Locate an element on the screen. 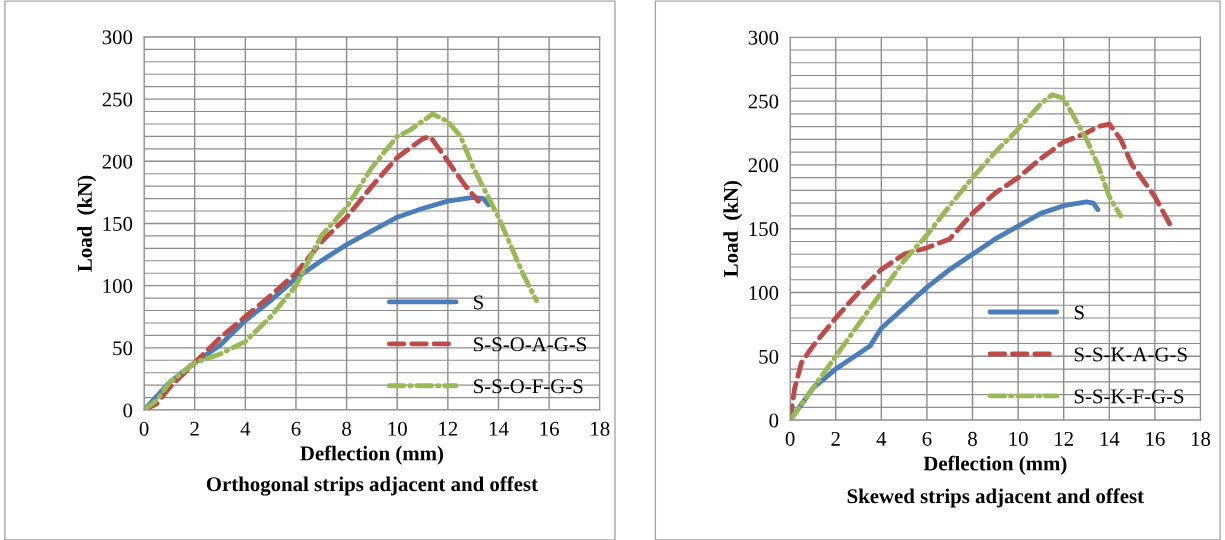 This screenshot has height=540, width=1225. legend-label: S-S-K-F-G-S is located at coordinates (1129, 396).